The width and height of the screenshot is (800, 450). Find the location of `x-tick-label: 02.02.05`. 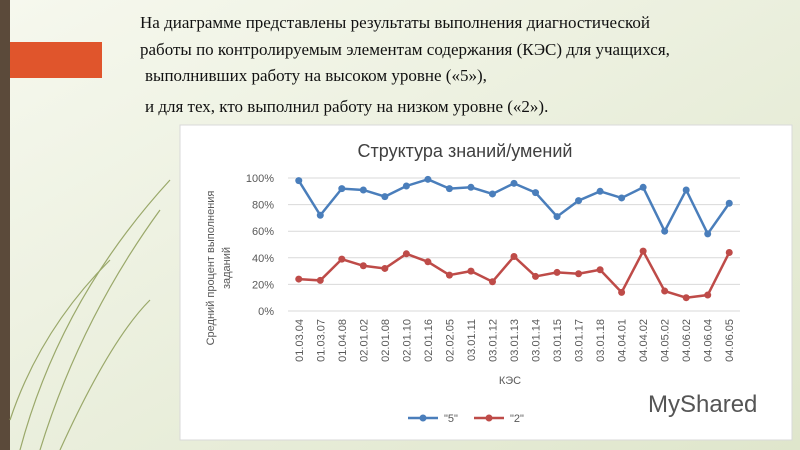

x-tick-label: 02.02.05 is located at coordinates (450, 340).